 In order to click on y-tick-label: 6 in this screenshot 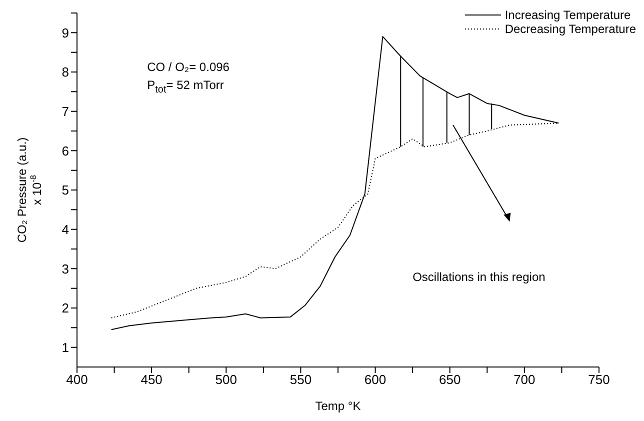, I will do `click(65, 150)`.